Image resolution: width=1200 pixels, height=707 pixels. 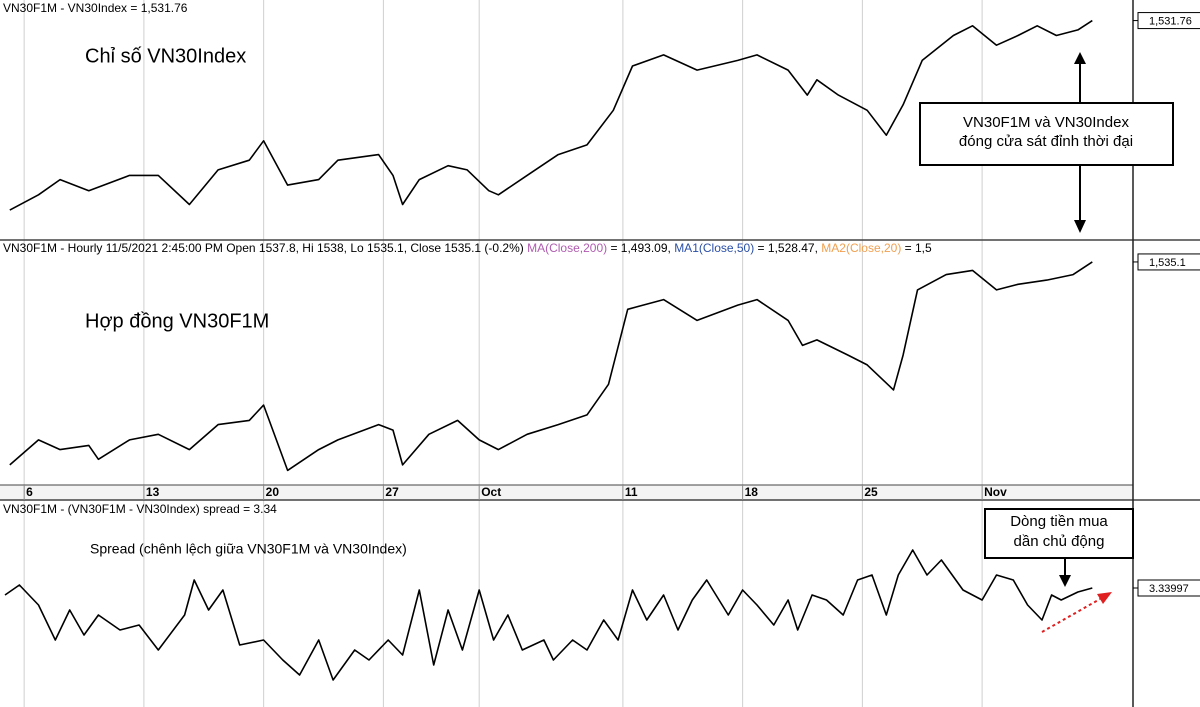 What do you see at coordinates (1169, 589) in the screenshot?
I see `last-price-label: 3.33997` at bounding box center [1169, 589].